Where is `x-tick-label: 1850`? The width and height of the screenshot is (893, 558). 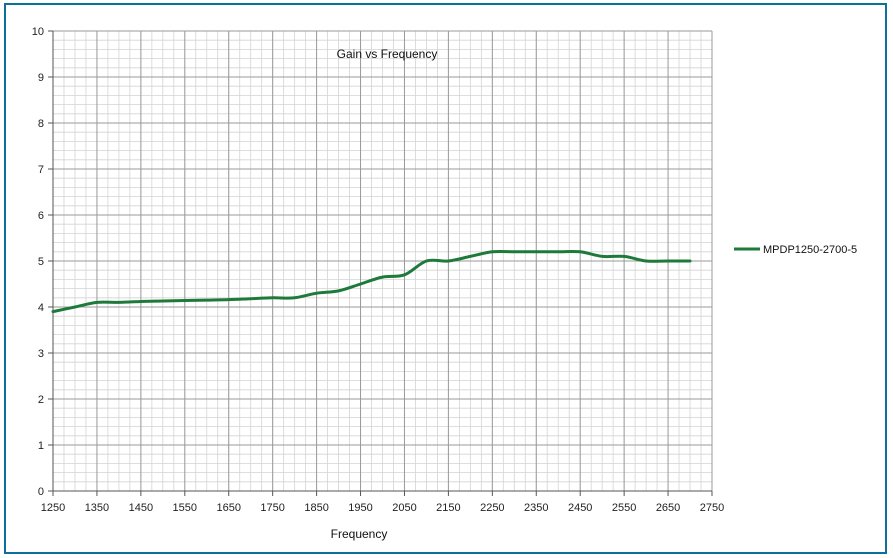
x-tick-label: 1850 is located at coordinates (316, 508).